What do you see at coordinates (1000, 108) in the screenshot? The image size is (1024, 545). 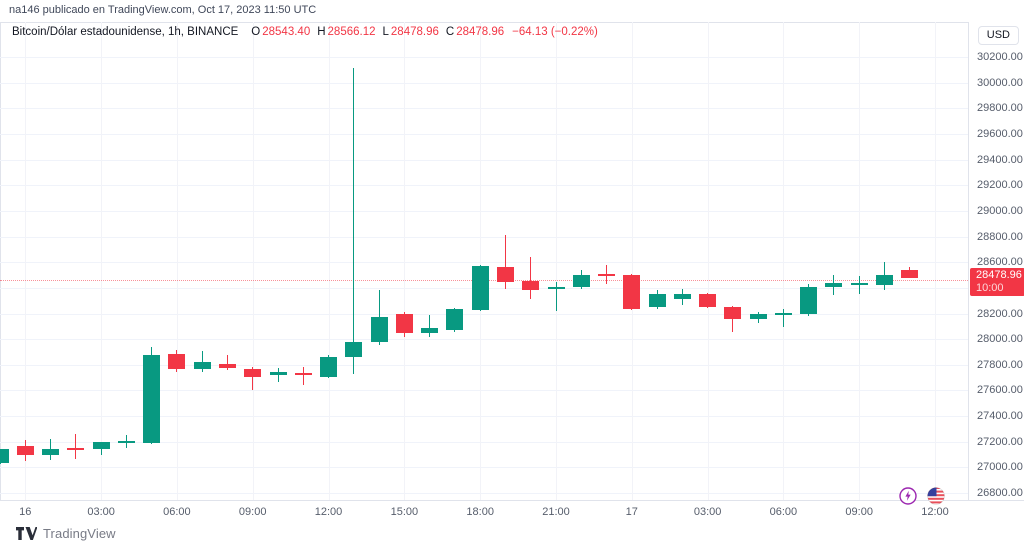 I see `price-tick-label: 29800.00` at bounding box center [1000, 108].